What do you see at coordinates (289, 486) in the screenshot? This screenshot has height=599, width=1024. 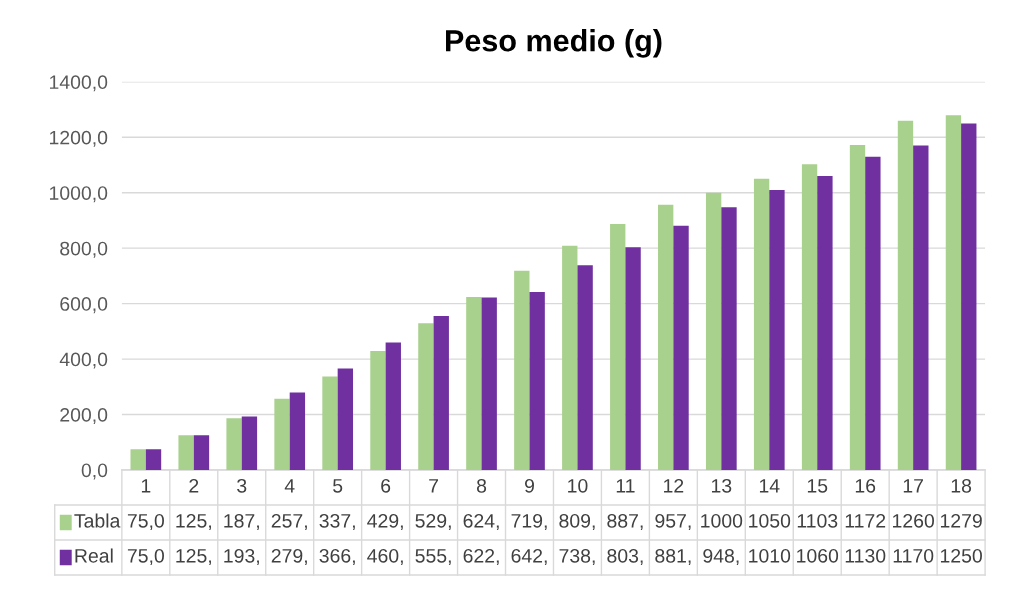 I see `x-tick-label: 4` at bounding box center [289, 486].